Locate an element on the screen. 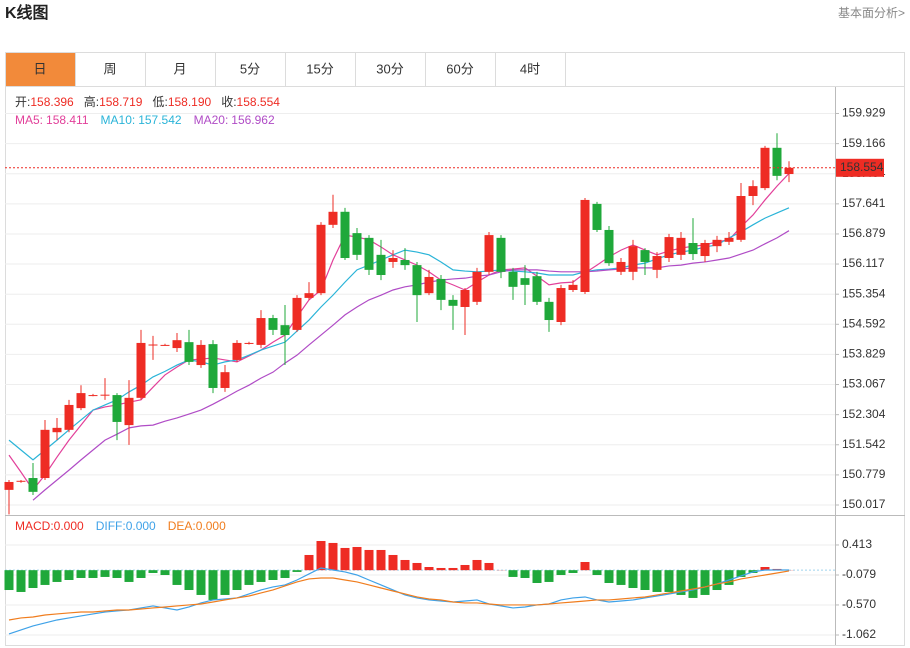 This screenshot has height=648, width=910. tab-label: 日 is located at coordinates (39, 68).